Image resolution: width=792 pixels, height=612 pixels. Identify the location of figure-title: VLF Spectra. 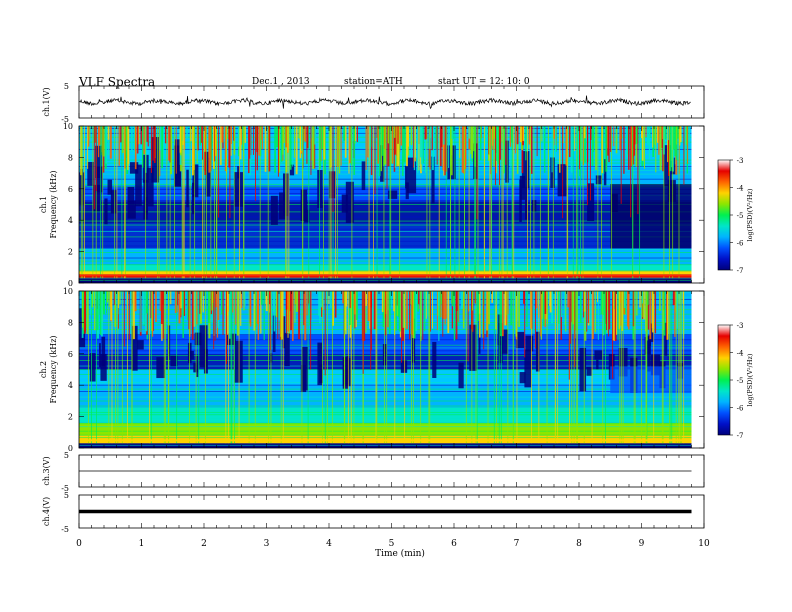
(116, 82).